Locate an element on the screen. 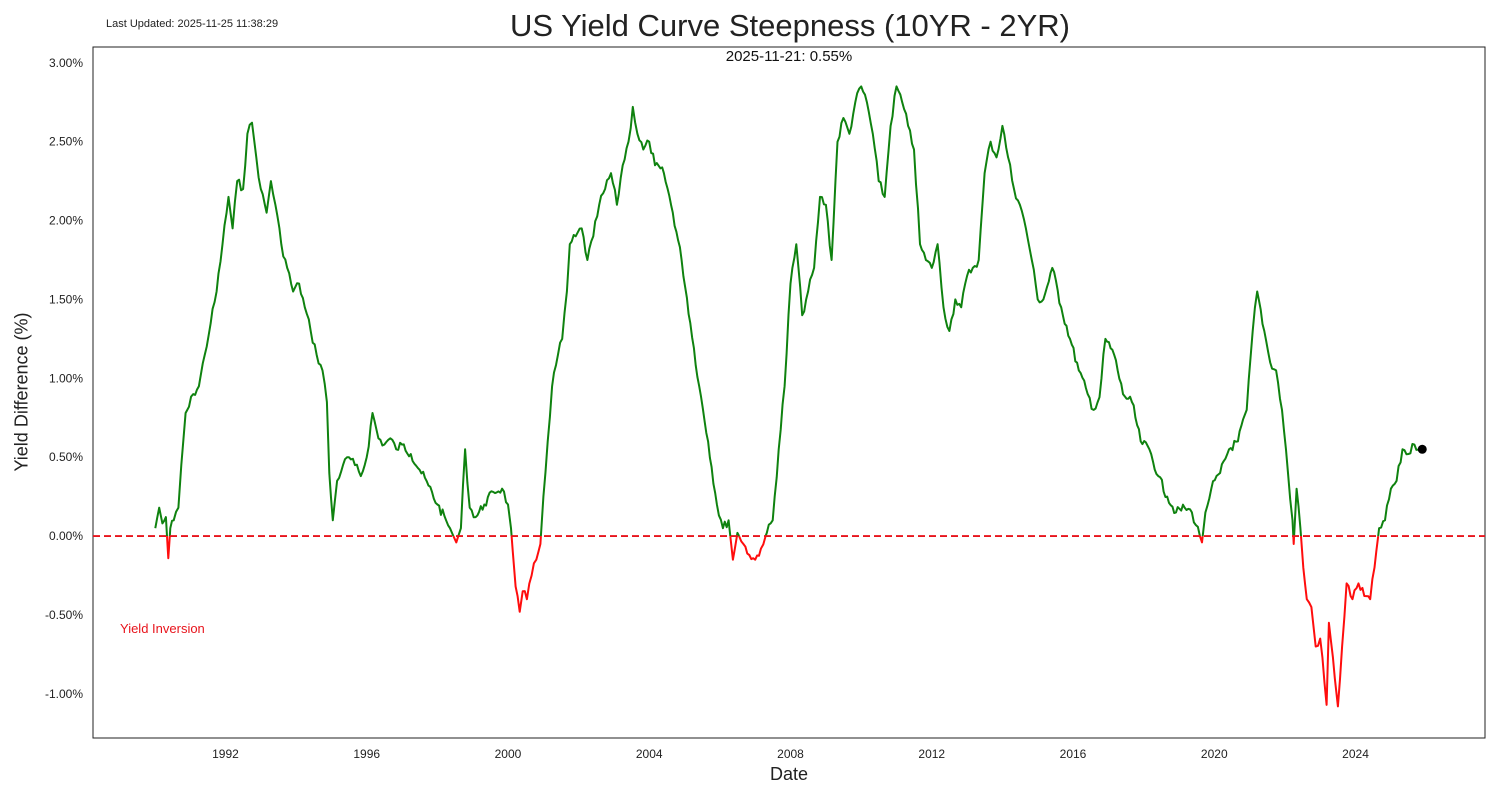 This screenshot has height=800, width=1500. x-tick-label: 2004 is located at coordinates (649, 754).